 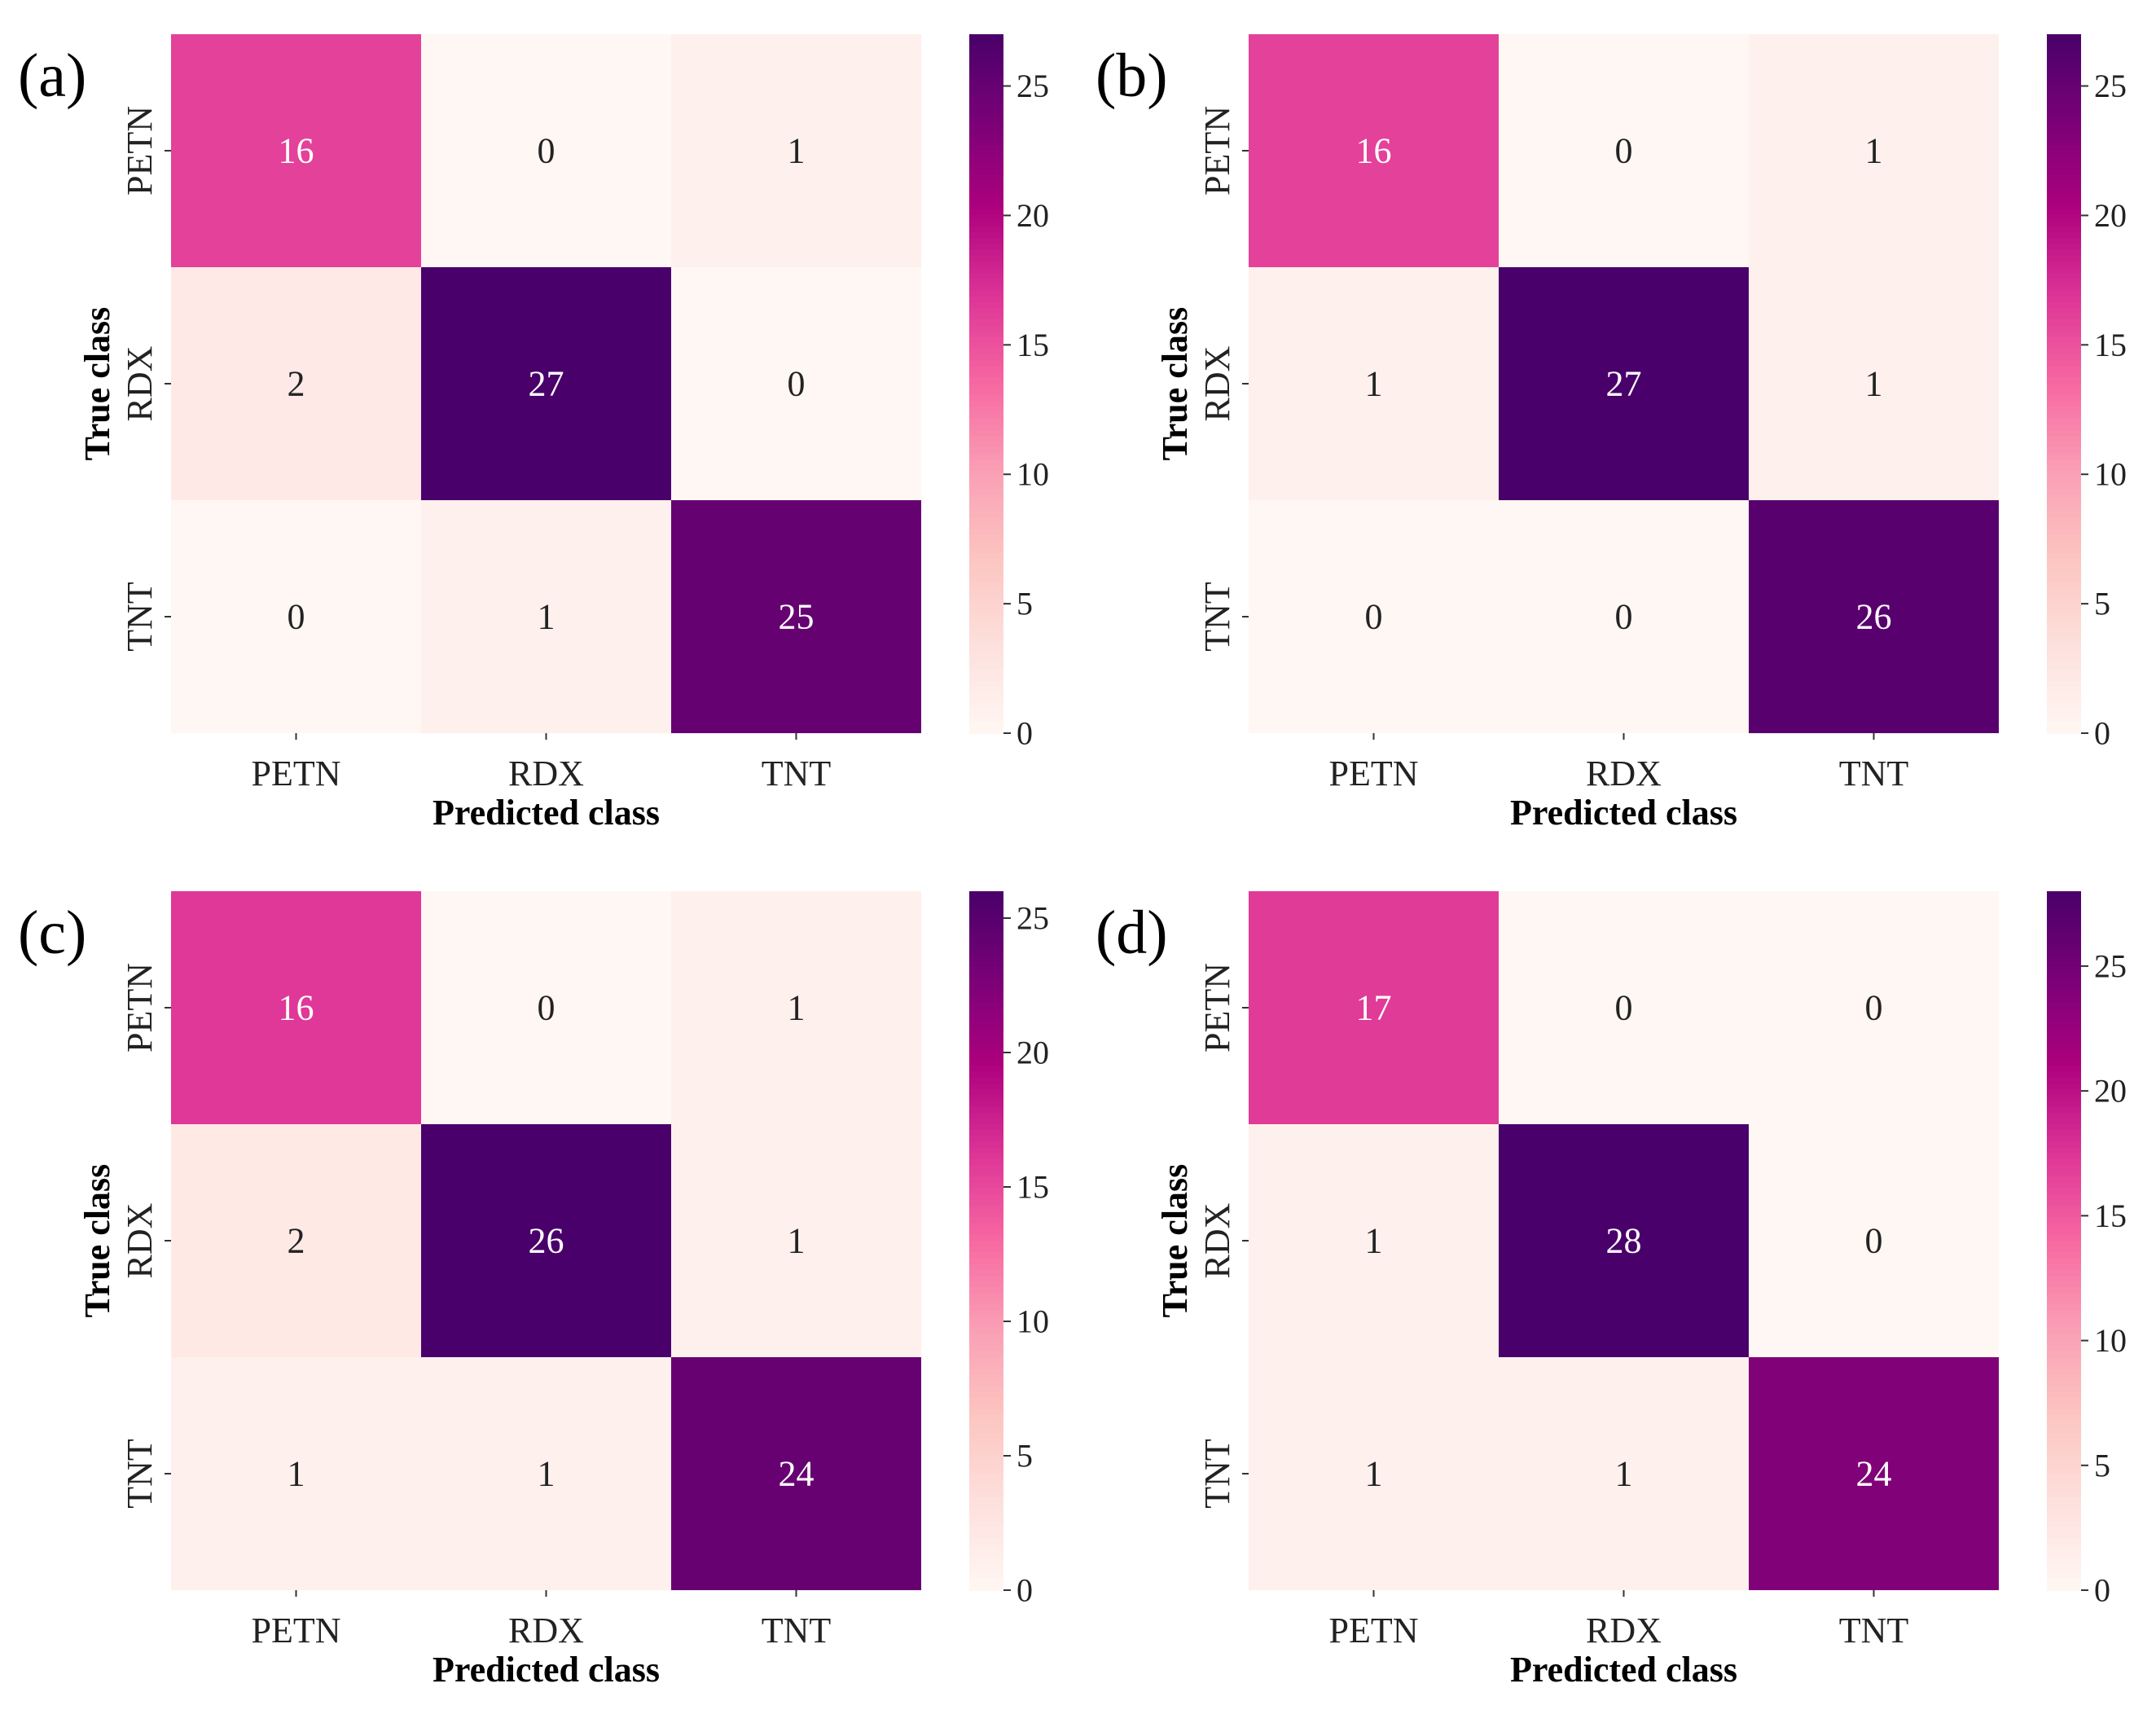 What do you see at coordinates (546, 813) in the screenshot?
I see `x-axis-label: Predicted class` at bounding box center [546, 813].